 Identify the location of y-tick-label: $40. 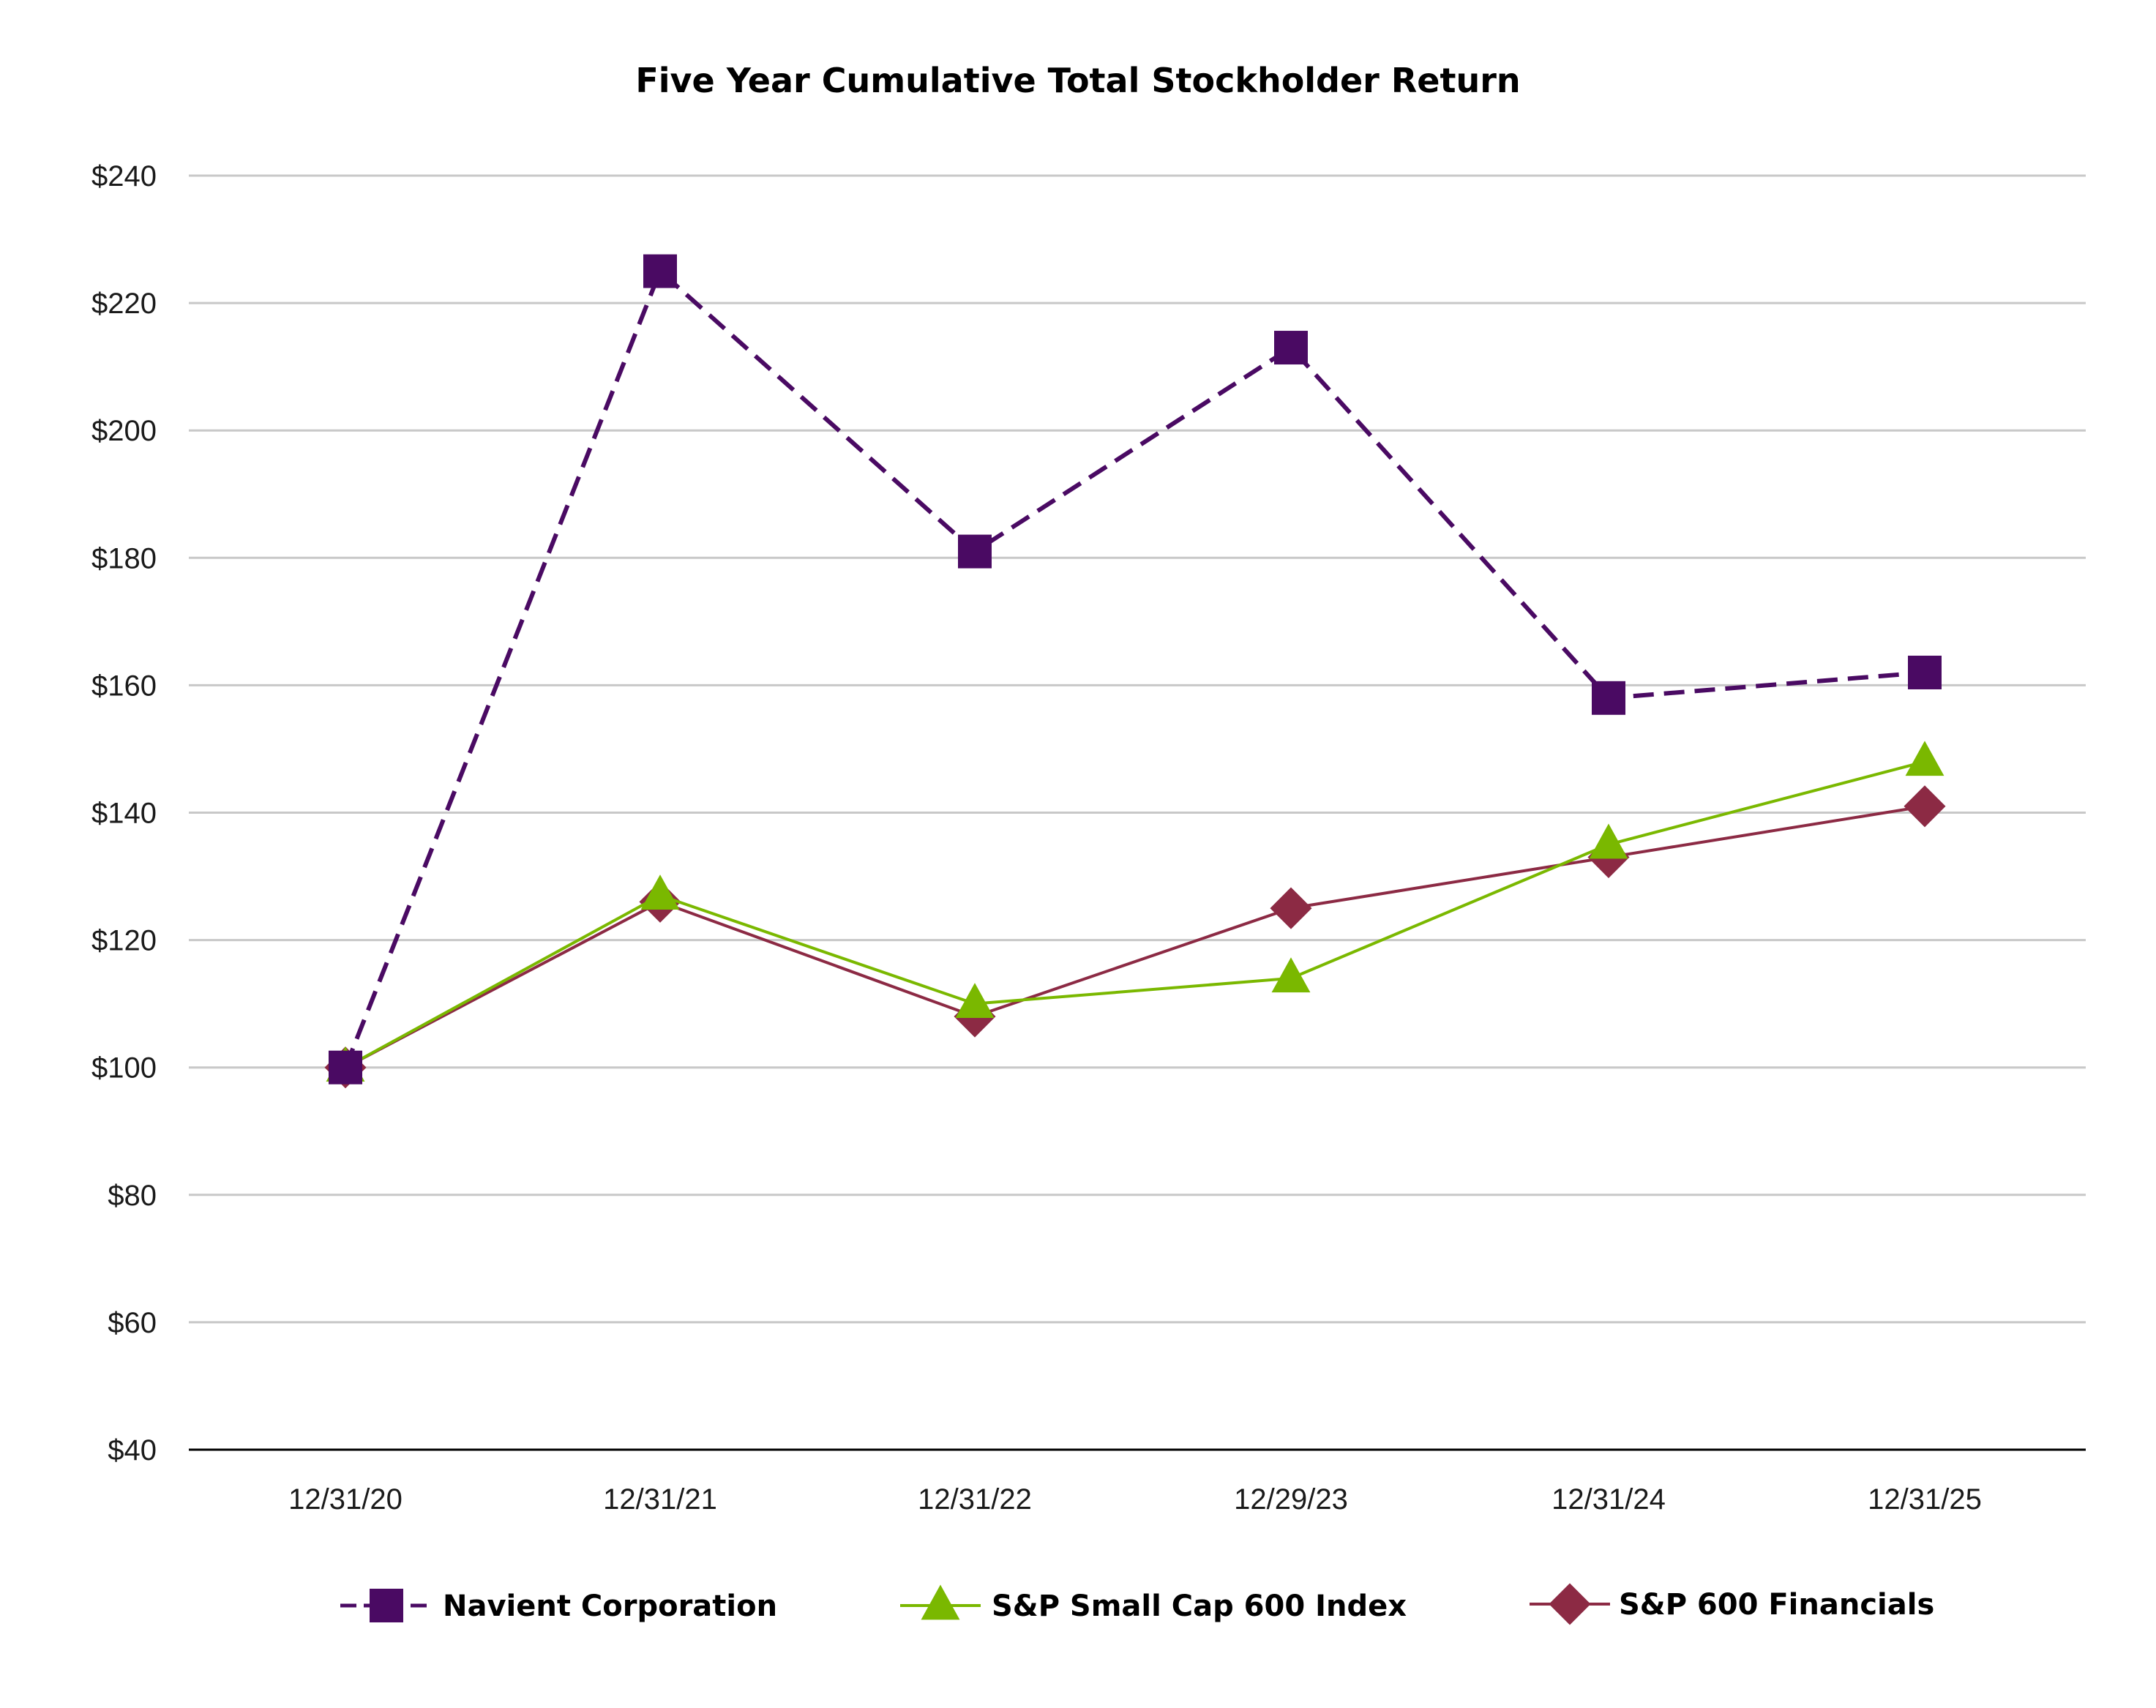
(132, 1450).